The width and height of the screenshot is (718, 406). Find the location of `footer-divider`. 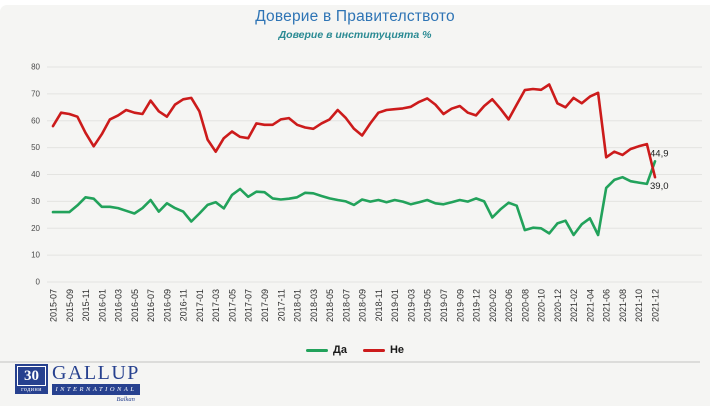

footer-divider is located at coordinates (350, 362).